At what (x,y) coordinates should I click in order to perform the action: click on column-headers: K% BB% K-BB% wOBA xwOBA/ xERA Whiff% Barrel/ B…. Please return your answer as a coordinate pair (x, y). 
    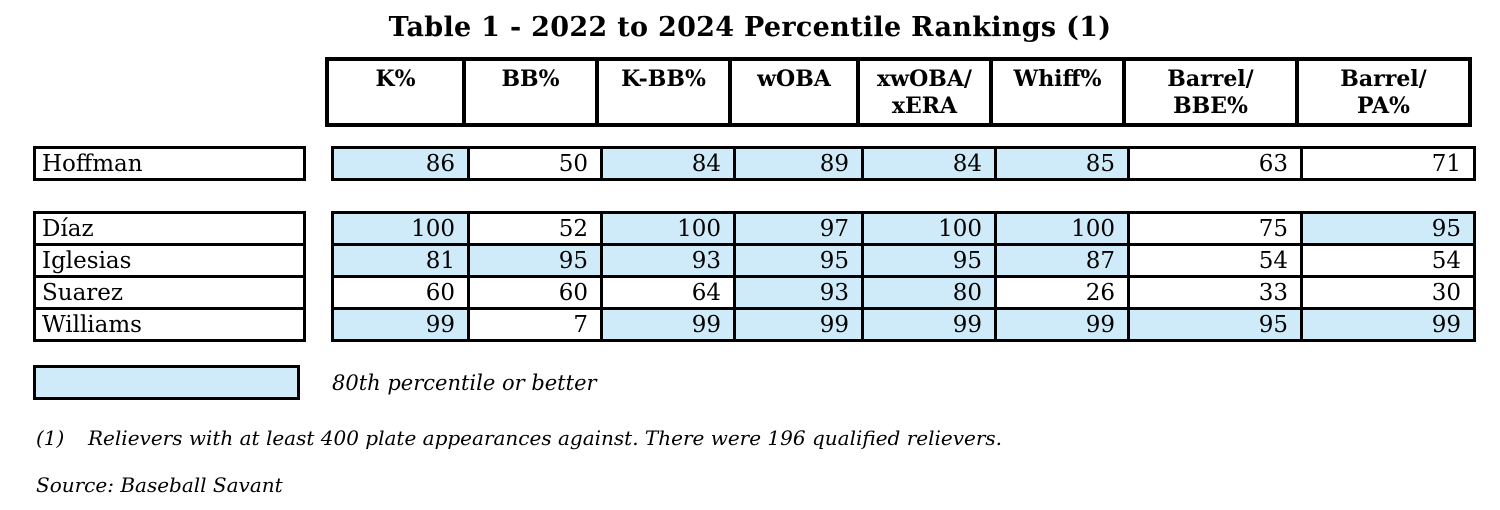
    Looking at the image, I should click on (898, 92).